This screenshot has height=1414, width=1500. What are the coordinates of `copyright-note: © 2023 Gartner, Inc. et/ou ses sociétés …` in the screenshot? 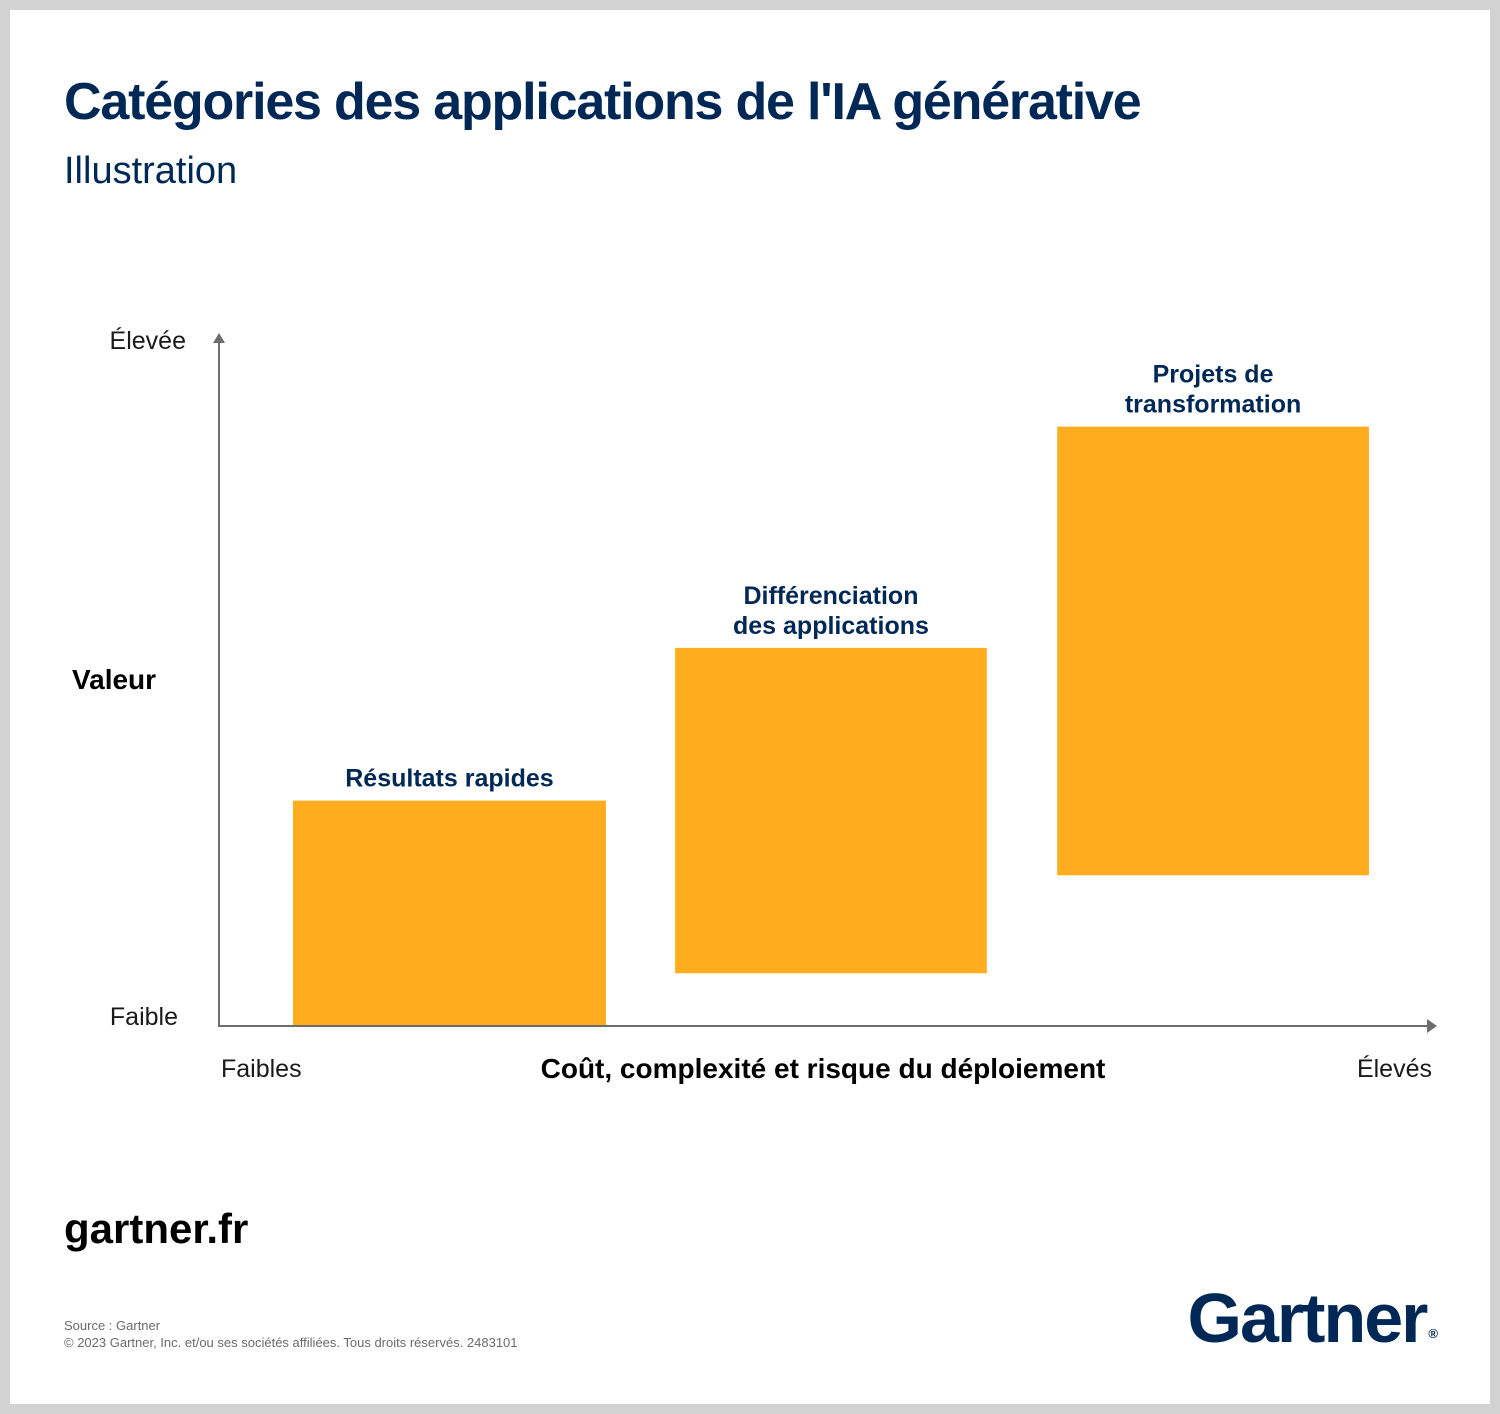 It's located at (291, 1342).